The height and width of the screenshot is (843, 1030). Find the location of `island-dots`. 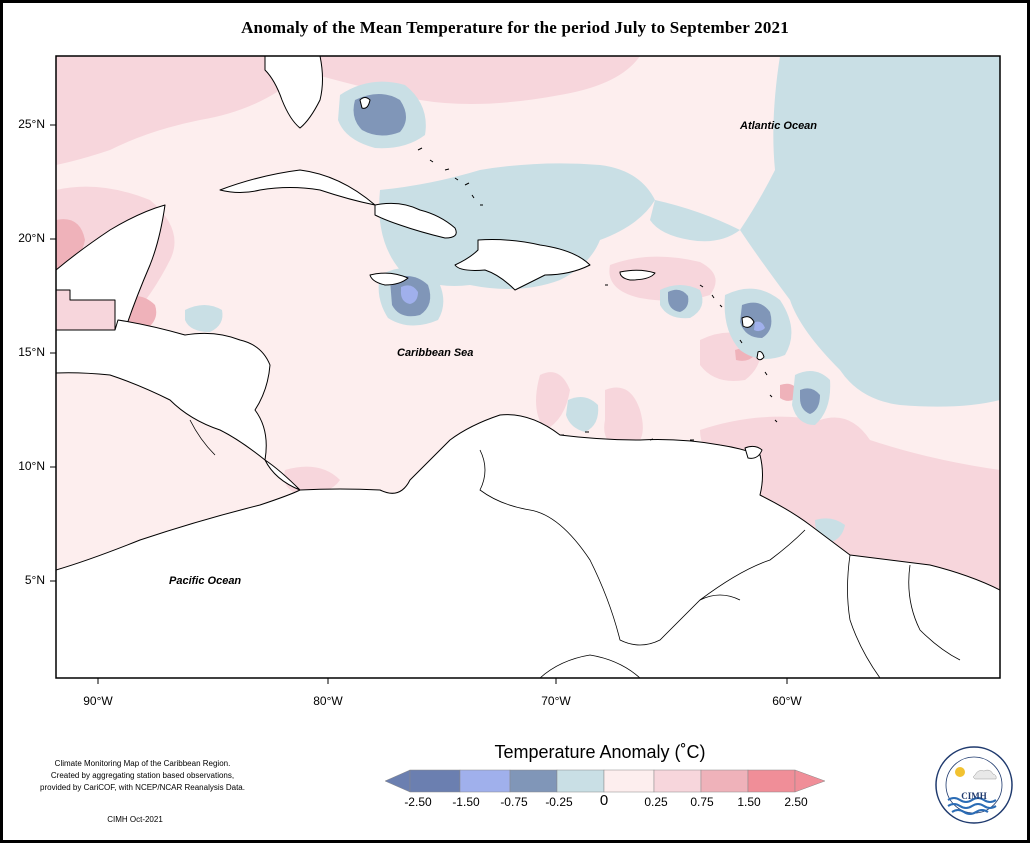

island-dots is located at coordinates (597, 294).